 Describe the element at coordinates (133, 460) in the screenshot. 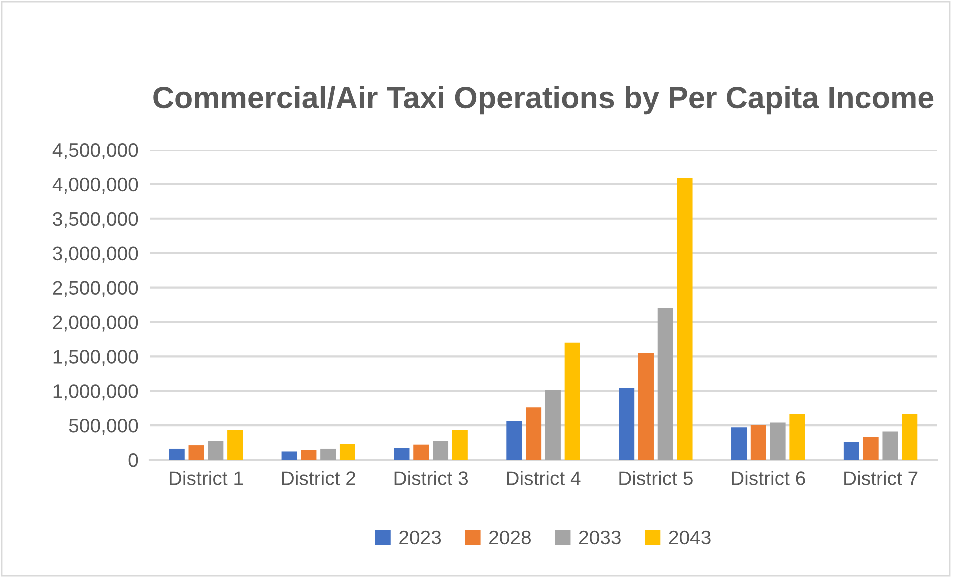

I see `y-tick-label: 0` at that location.